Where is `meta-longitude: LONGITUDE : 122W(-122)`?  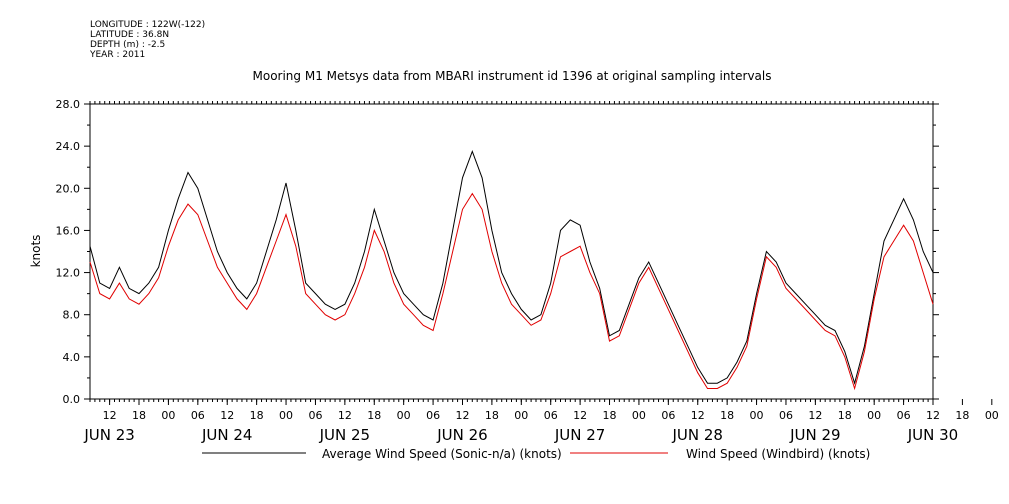 meta-longitude: LONGITUDE : 122W(-122) is located at coordinates (148, 25).